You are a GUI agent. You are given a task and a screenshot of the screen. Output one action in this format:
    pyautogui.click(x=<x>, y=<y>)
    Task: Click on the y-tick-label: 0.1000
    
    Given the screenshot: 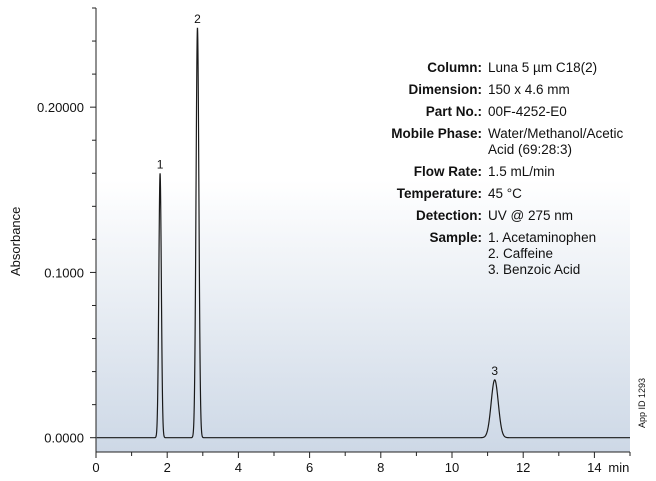 What is the action you would take?
    pyautogui.click(x=64, y=272)
    